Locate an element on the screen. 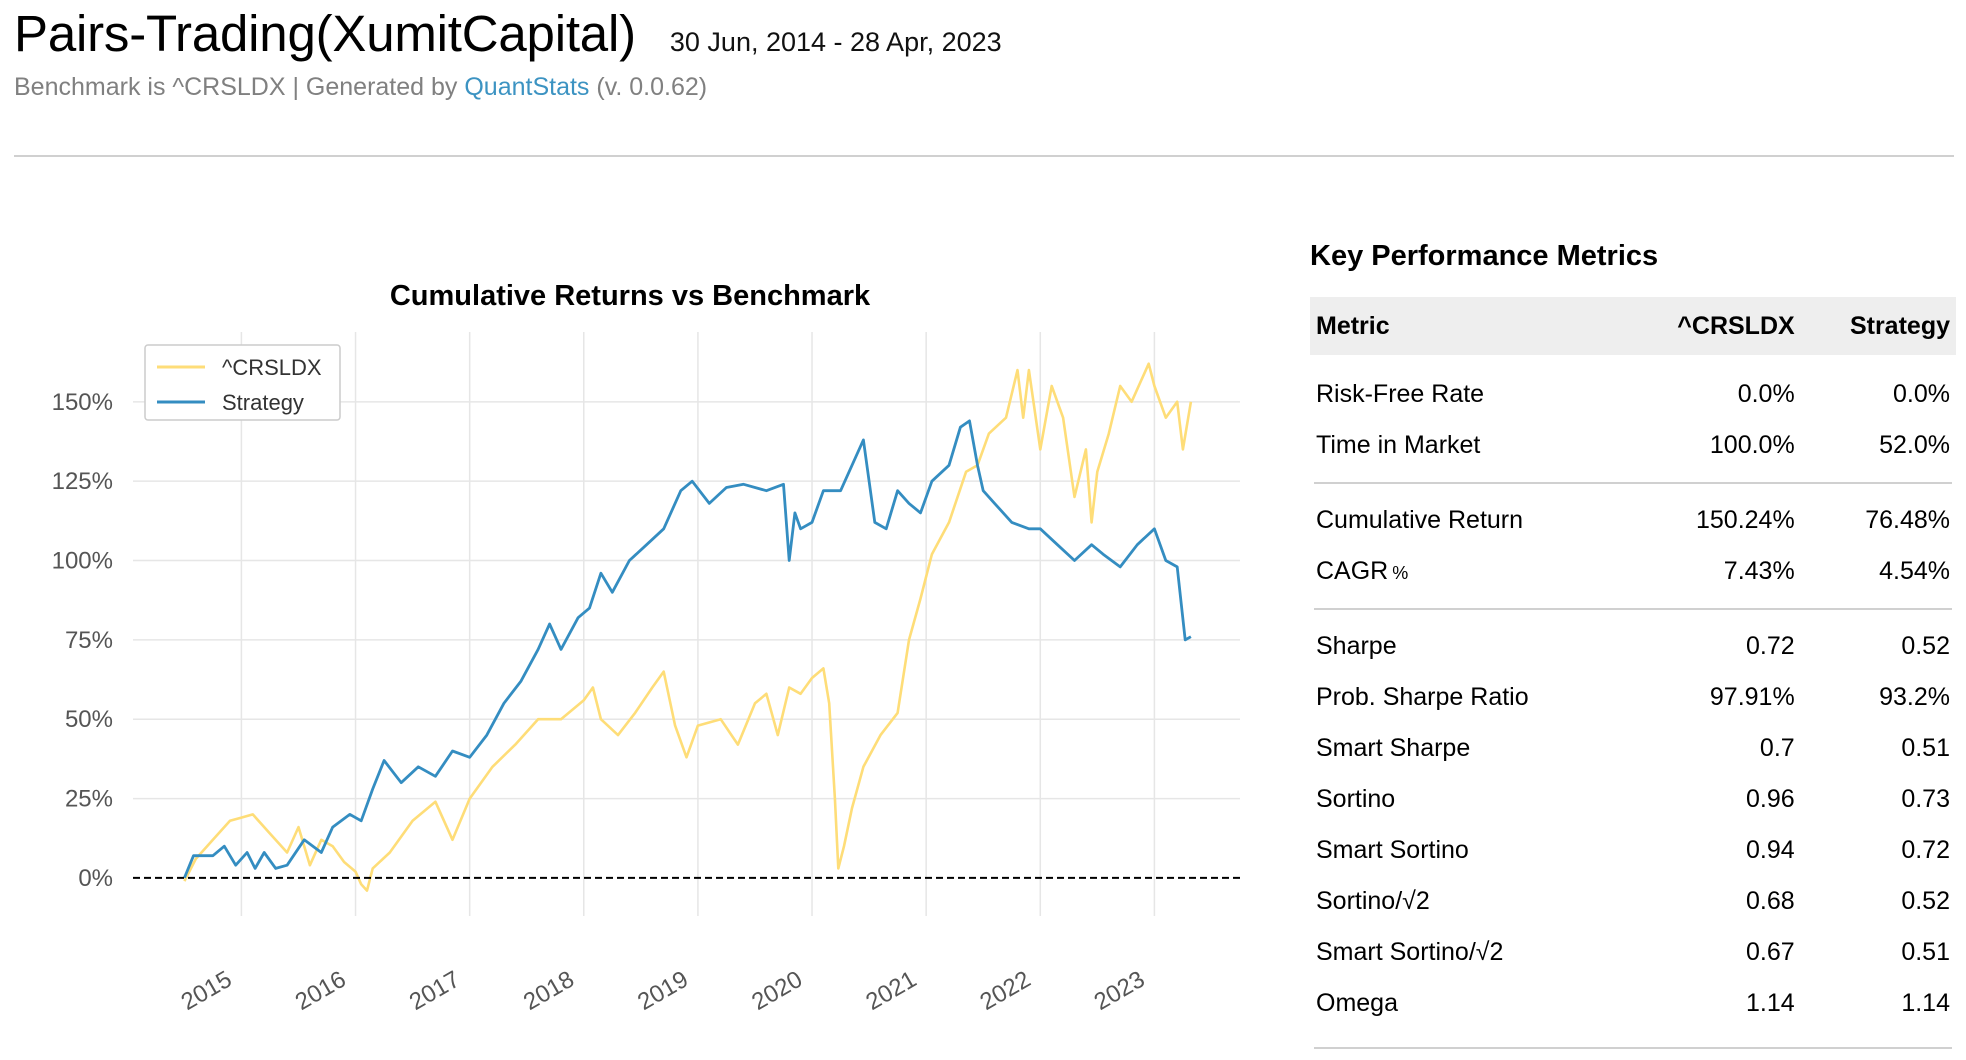  x-tick-label: 2019 is located at coordinates (663, 991).